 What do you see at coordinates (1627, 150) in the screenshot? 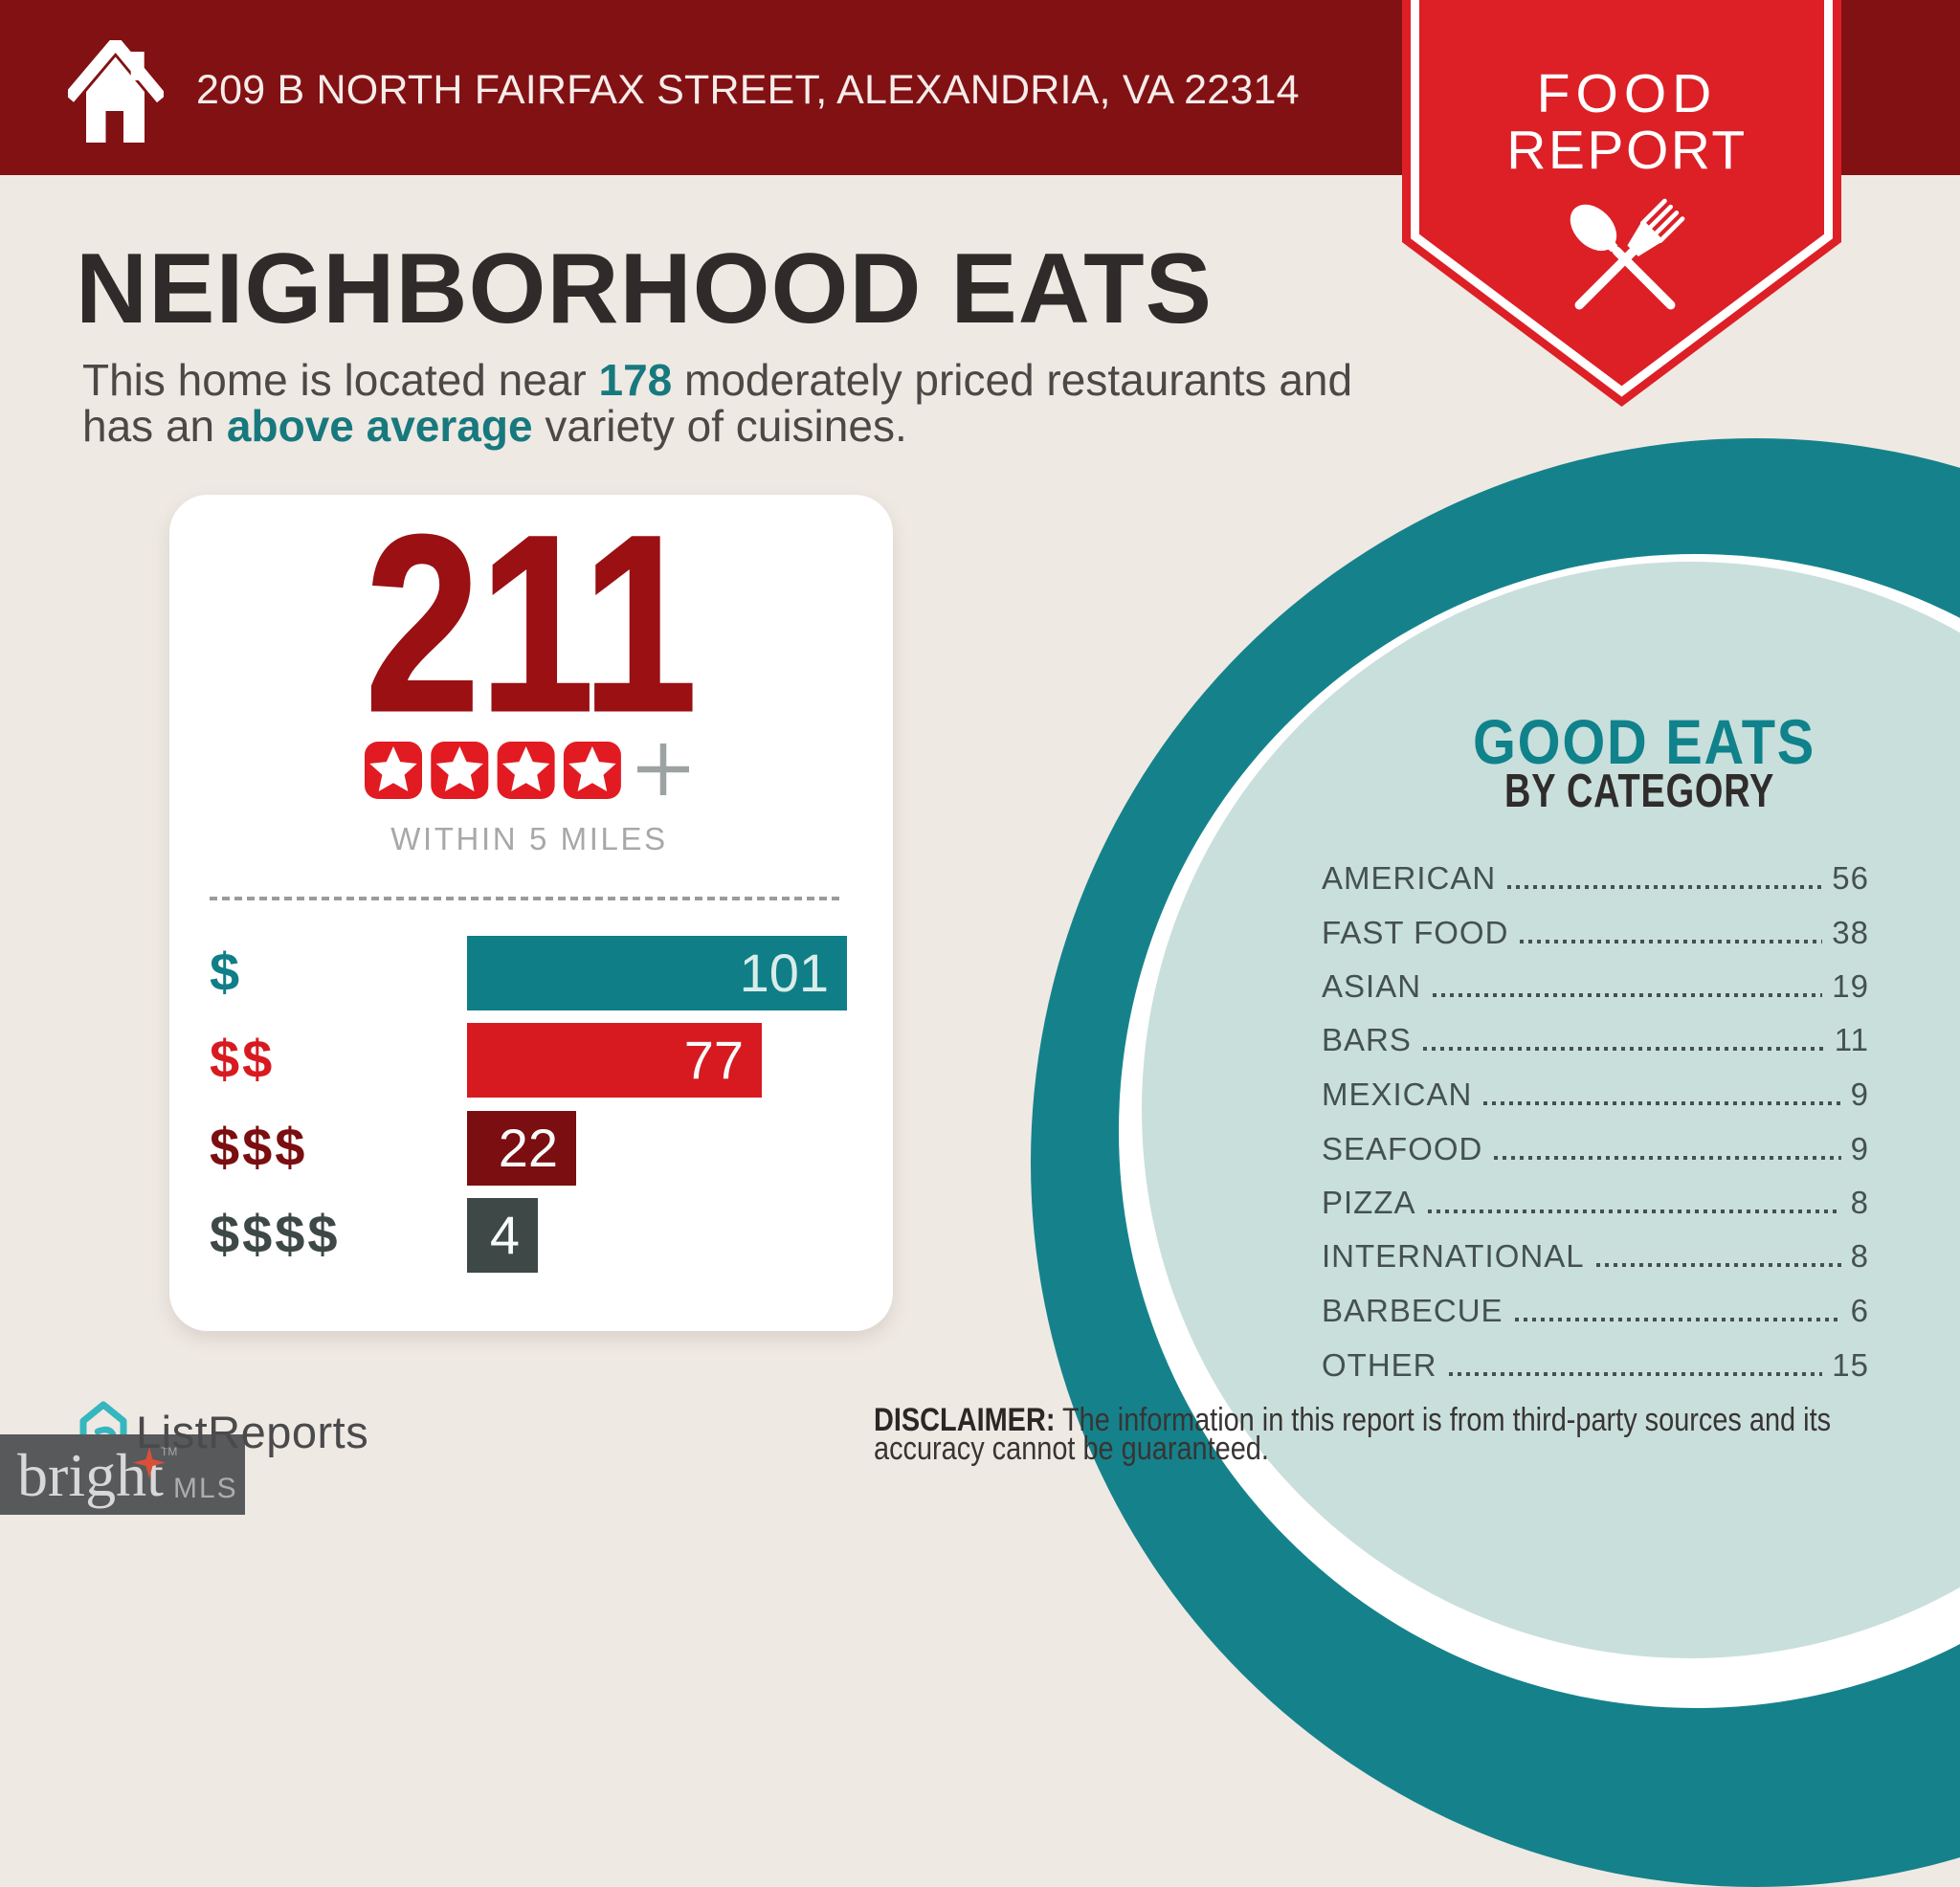
I see `svg-text: REPORT` at bounding box center [1627, 150].